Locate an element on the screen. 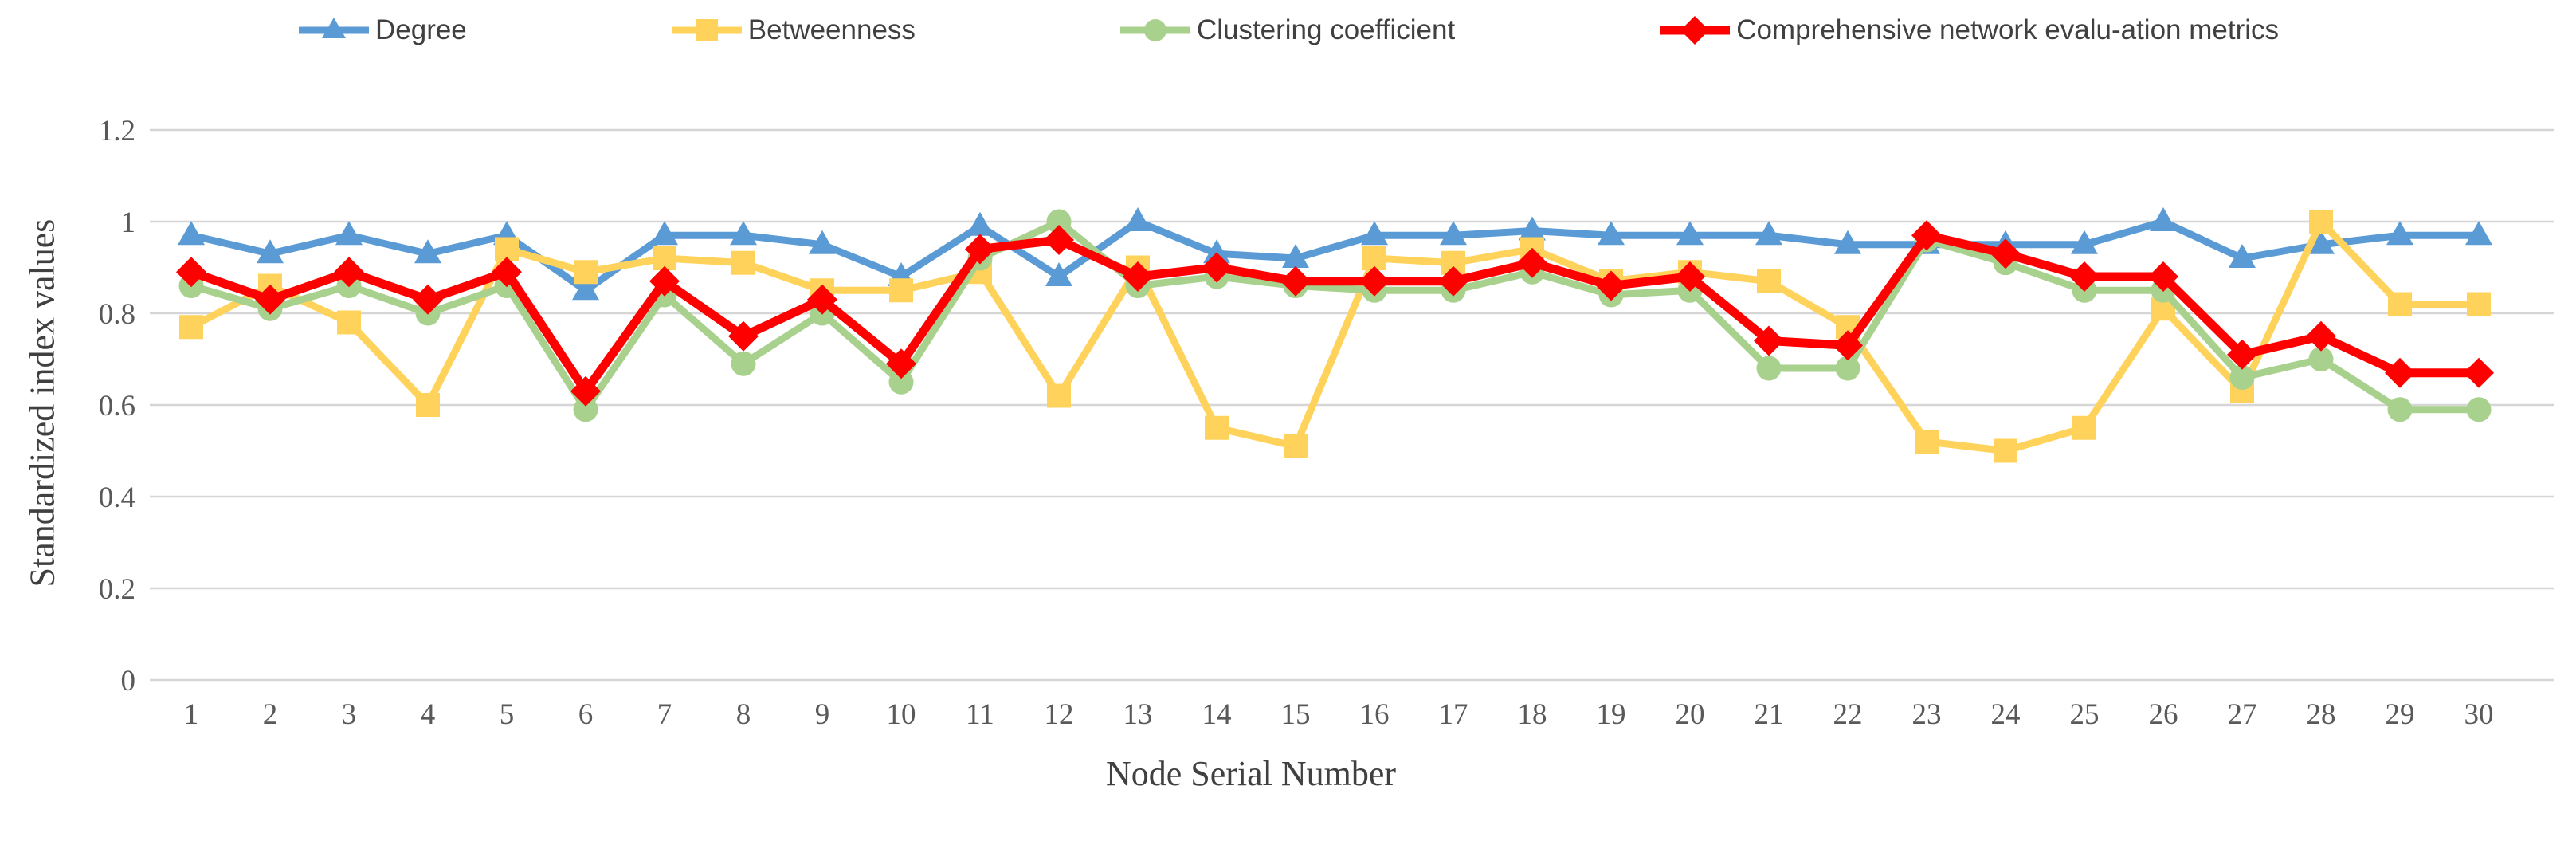  triangle-icon is located at coordinates (333, 28).